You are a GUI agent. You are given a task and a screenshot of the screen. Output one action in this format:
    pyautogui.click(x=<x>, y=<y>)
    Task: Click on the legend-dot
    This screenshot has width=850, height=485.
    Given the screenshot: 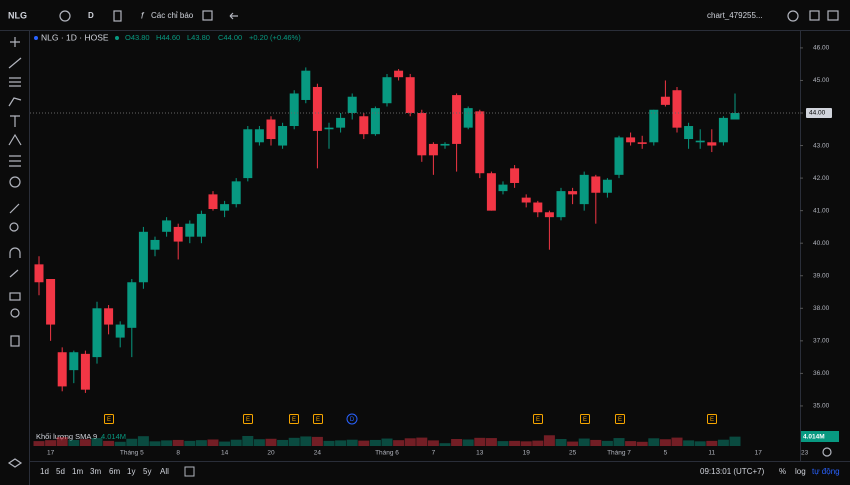 What is the action you would take?
    pyautogui.click(x=36, y=38)
    